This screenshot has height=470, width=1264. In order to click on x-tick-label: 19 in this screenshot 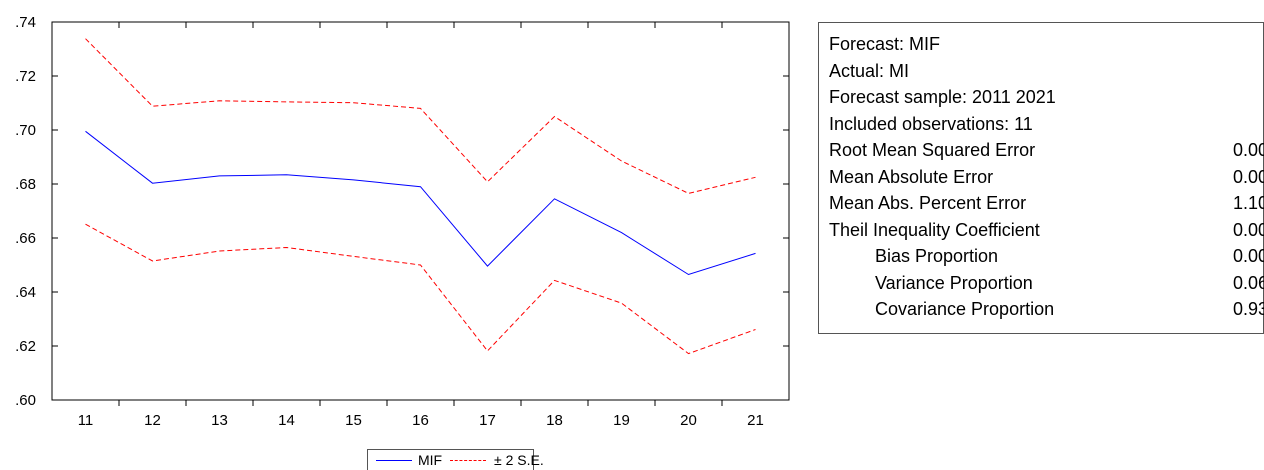, I will do `click(621, 420)`.